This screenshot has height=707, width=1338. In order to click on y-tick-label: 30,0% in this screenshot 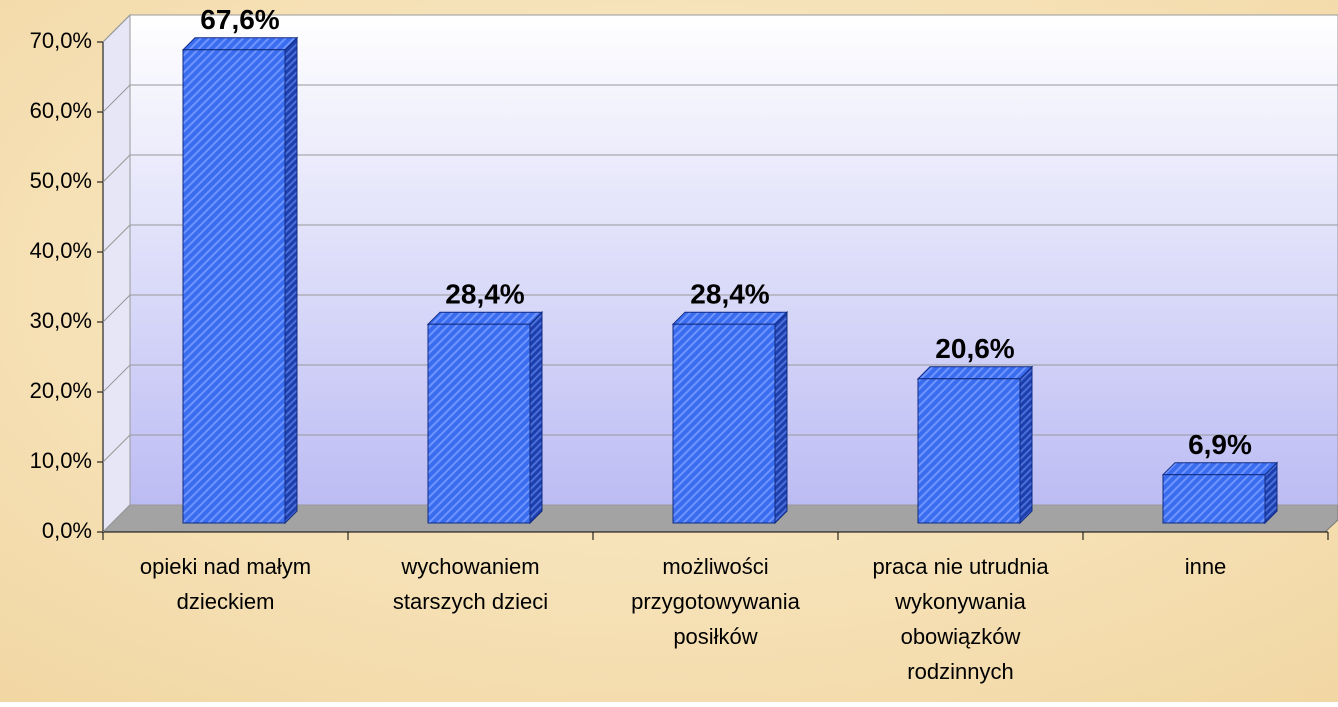, I will do `click(61, 320)`.